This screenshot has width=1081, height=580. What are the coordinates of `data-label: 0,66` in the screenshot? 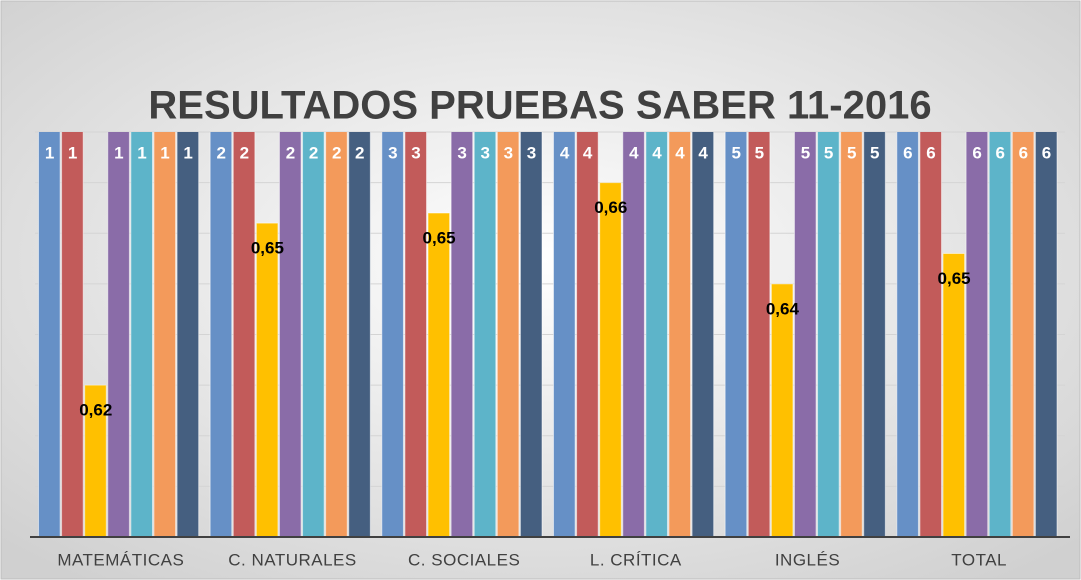 It's located at (610, 207).